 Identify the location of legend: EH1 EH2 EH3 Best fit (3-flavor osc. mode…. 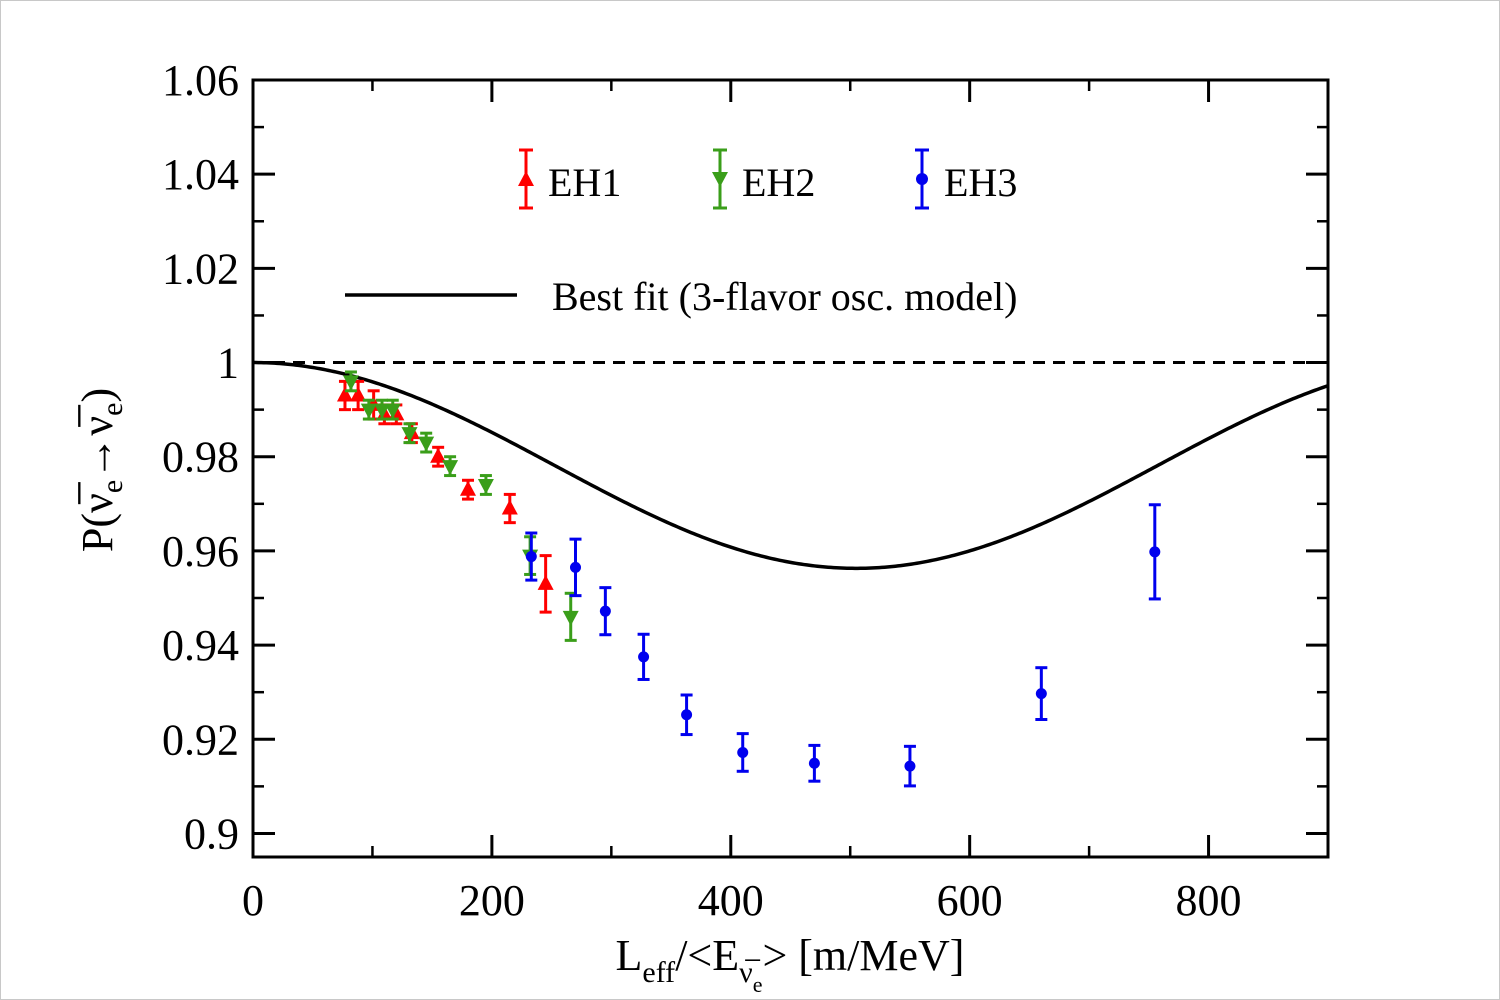
(681, 233).